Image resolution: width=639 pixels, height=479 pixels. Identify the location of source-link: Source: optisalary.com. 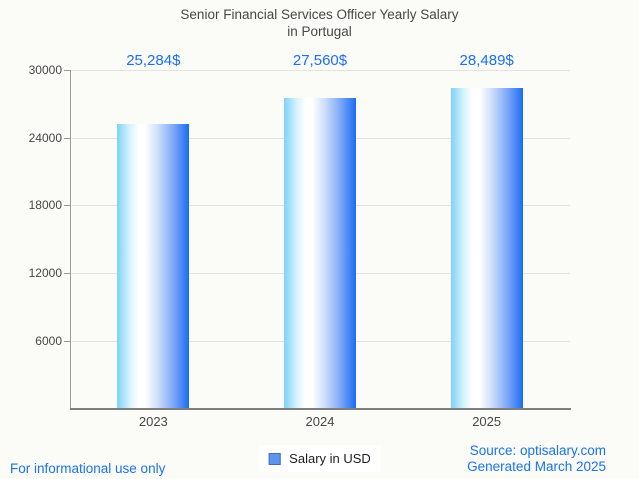
(537, 450).